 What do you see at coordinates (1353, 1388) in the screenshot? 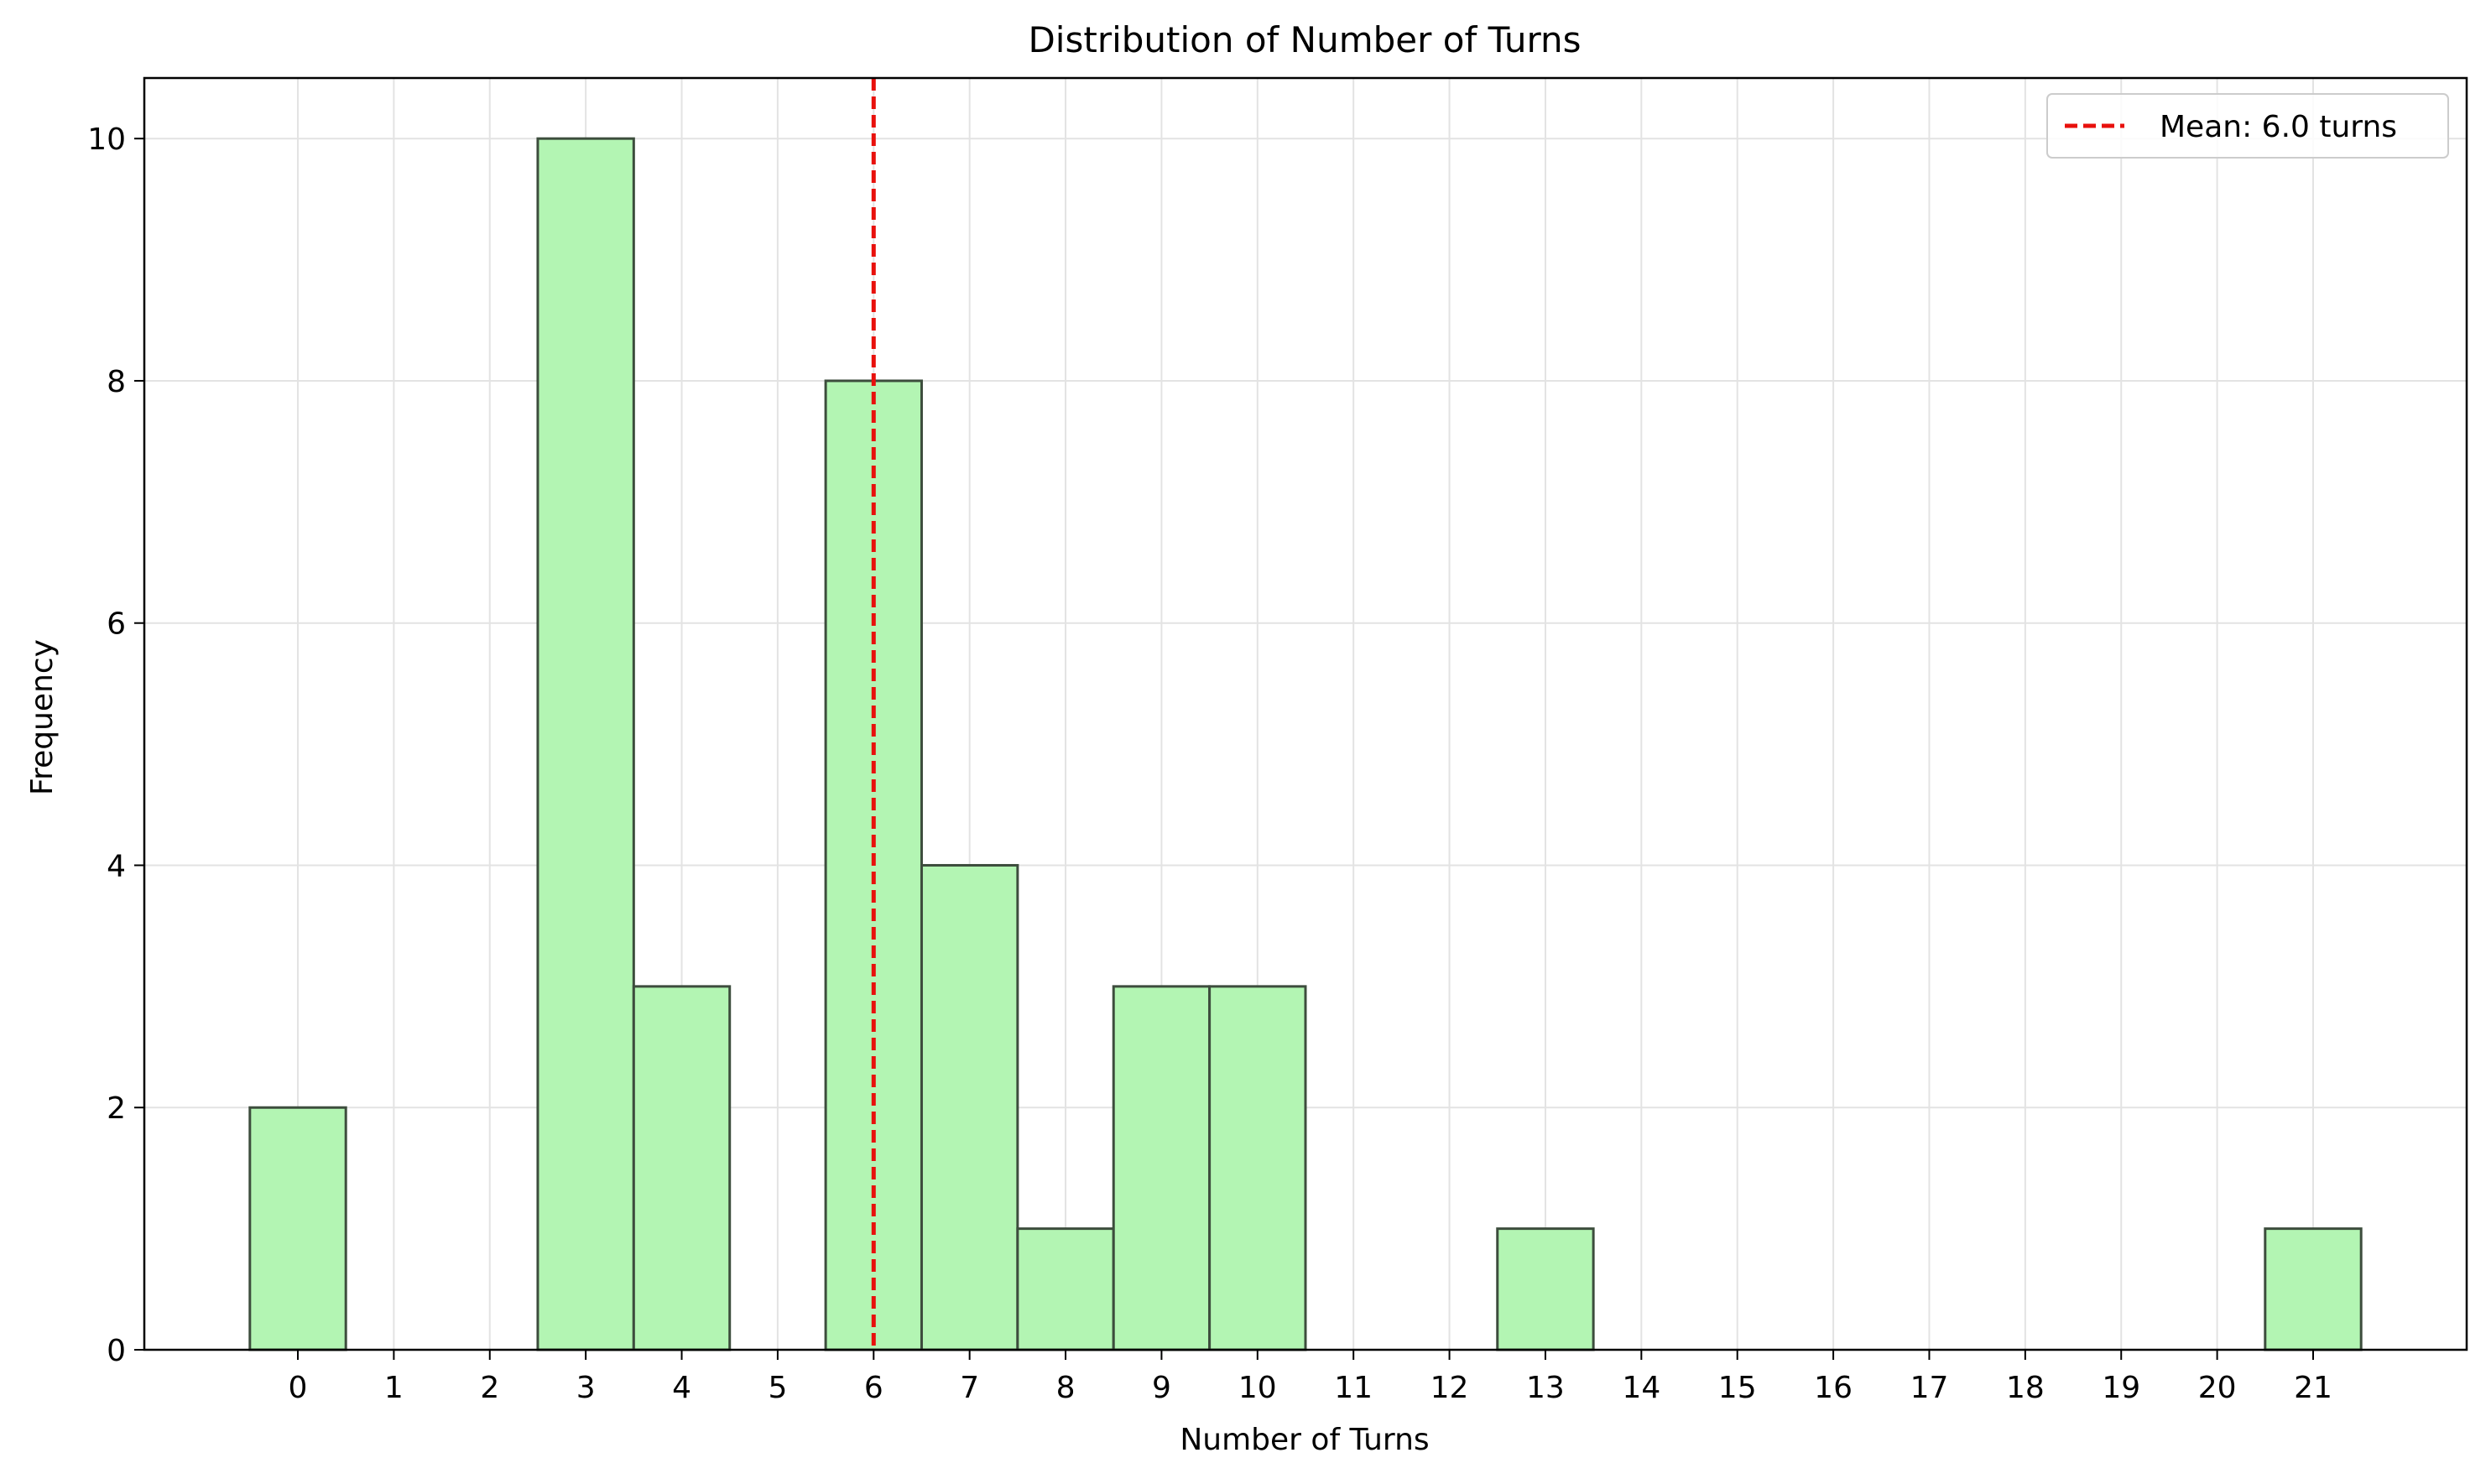
I see `x-tick-label: 11` at bounding box center [1353, 1388].